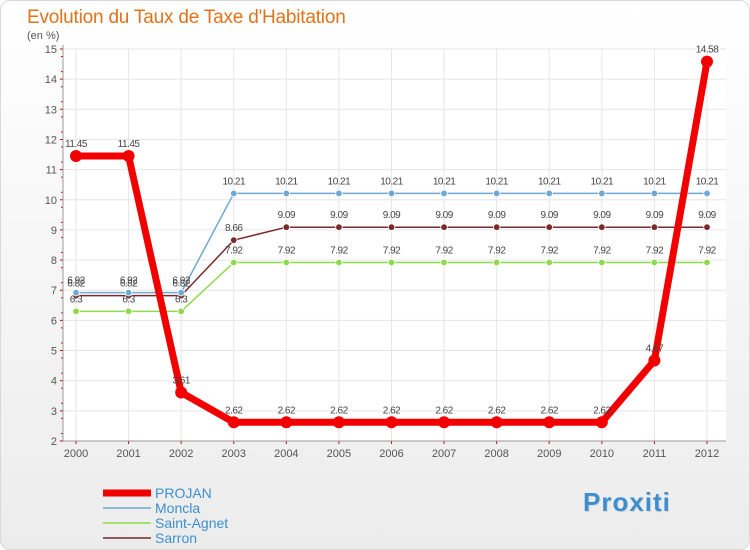 The width and height of the screenshot is (750, 550). I want to click on y-tick-label: 6, so click(54, 321).